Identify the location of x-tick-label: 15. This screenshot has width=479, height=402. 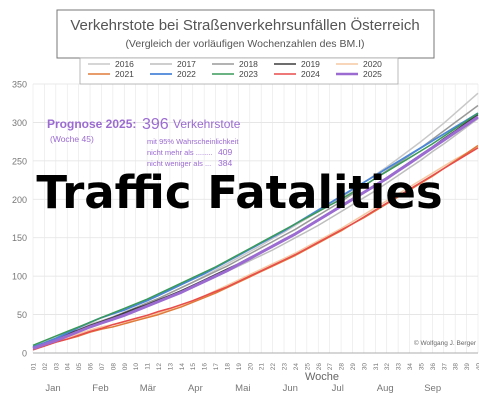
(193, 367).